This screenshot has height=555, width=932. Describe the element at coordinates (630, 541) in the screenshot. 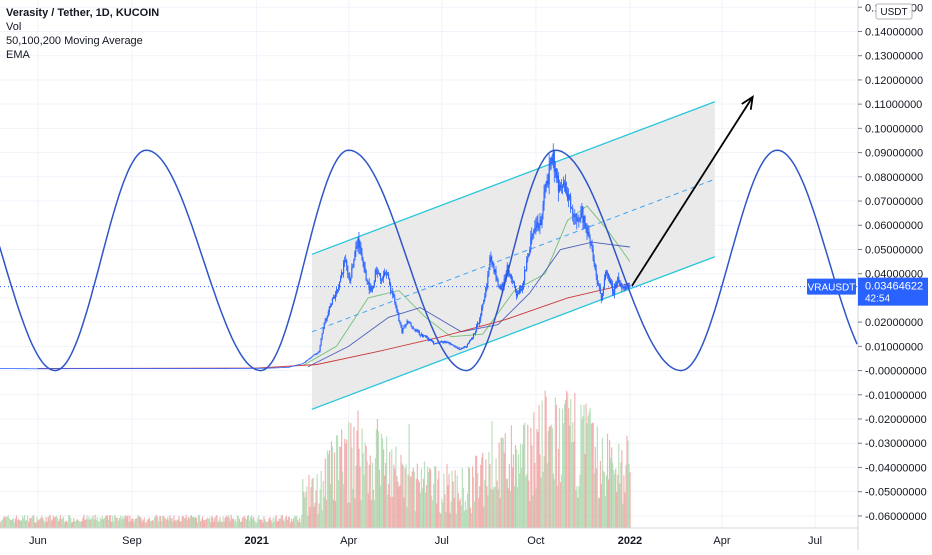

I see `time-tick-label: 2022` at that location.